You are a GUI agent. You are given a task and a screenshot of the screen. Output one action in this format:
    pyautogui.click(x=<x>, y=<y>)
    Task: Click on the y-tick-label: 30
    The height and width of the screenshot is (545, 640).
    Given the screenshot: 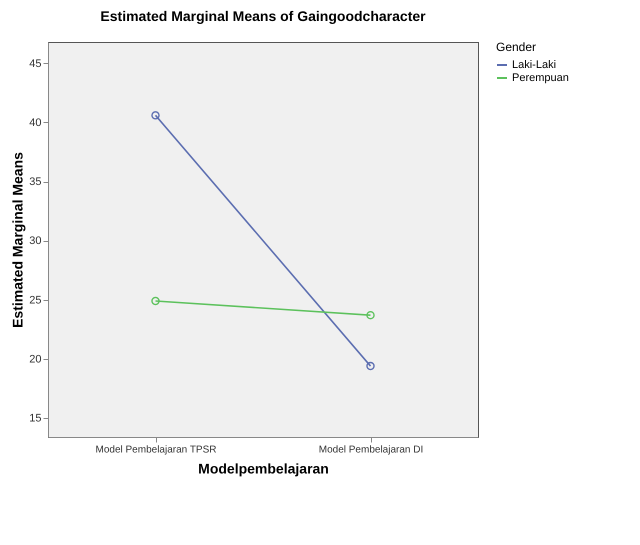 What is the action you would take?
    pyautogui.click(x=35, y=241)
    